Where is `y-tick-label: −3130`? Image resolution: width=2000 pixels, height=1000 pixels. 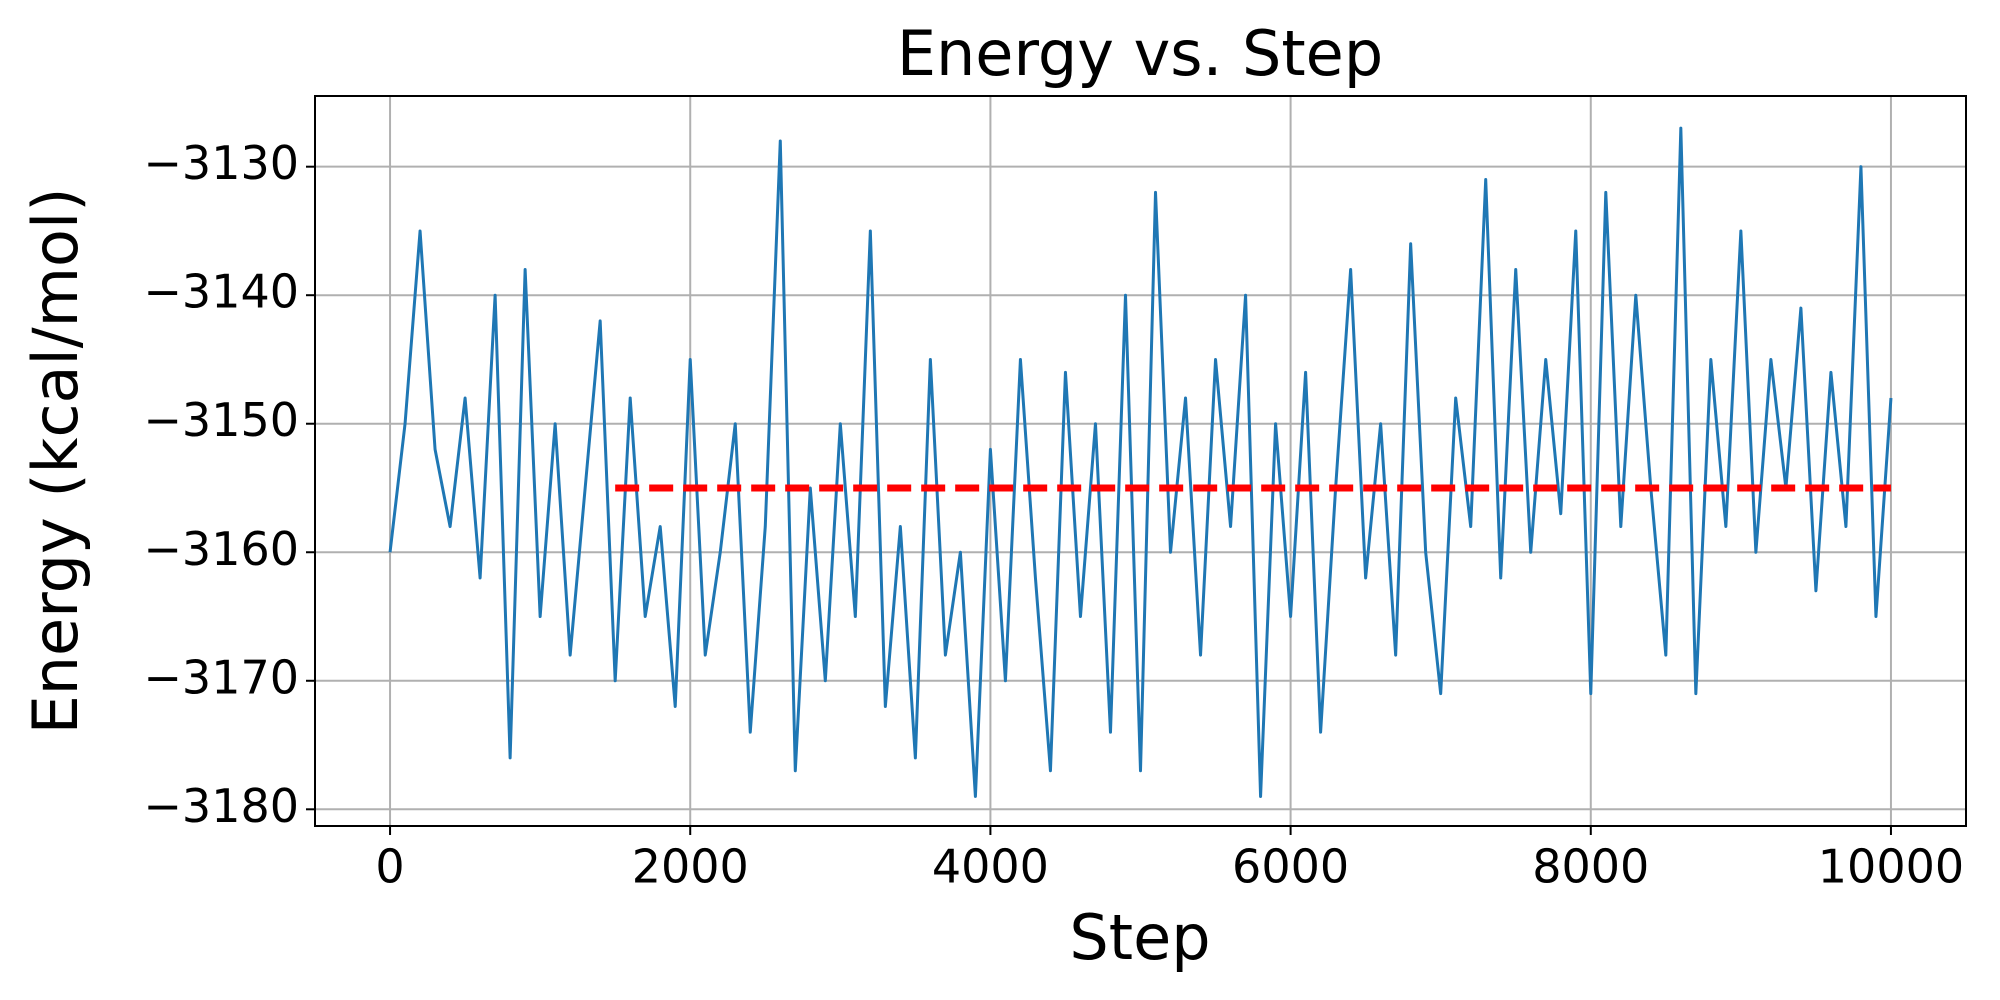
y-tick-label: −3130 is located at coordinates (221, 163).